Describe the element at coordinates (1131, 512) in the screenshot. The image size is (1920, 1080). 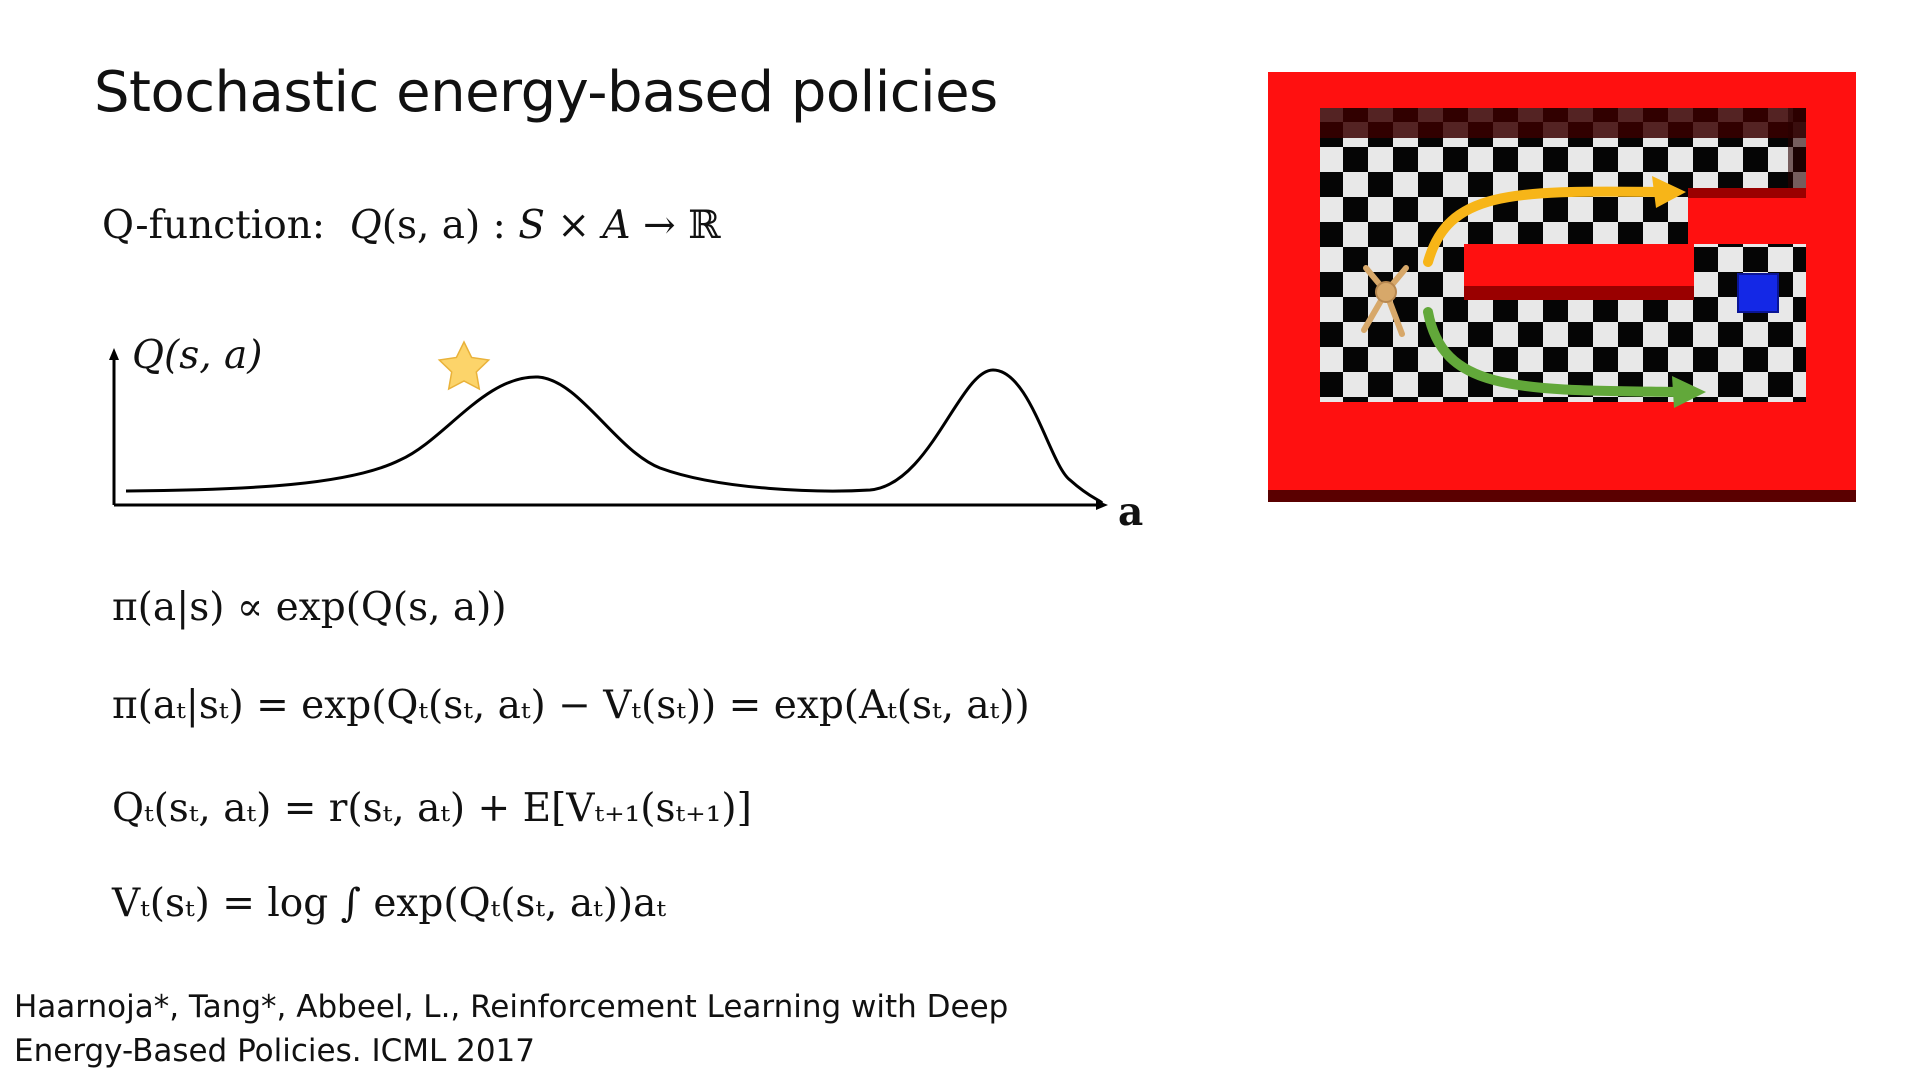
I see `plot-x-label: a` at that location.